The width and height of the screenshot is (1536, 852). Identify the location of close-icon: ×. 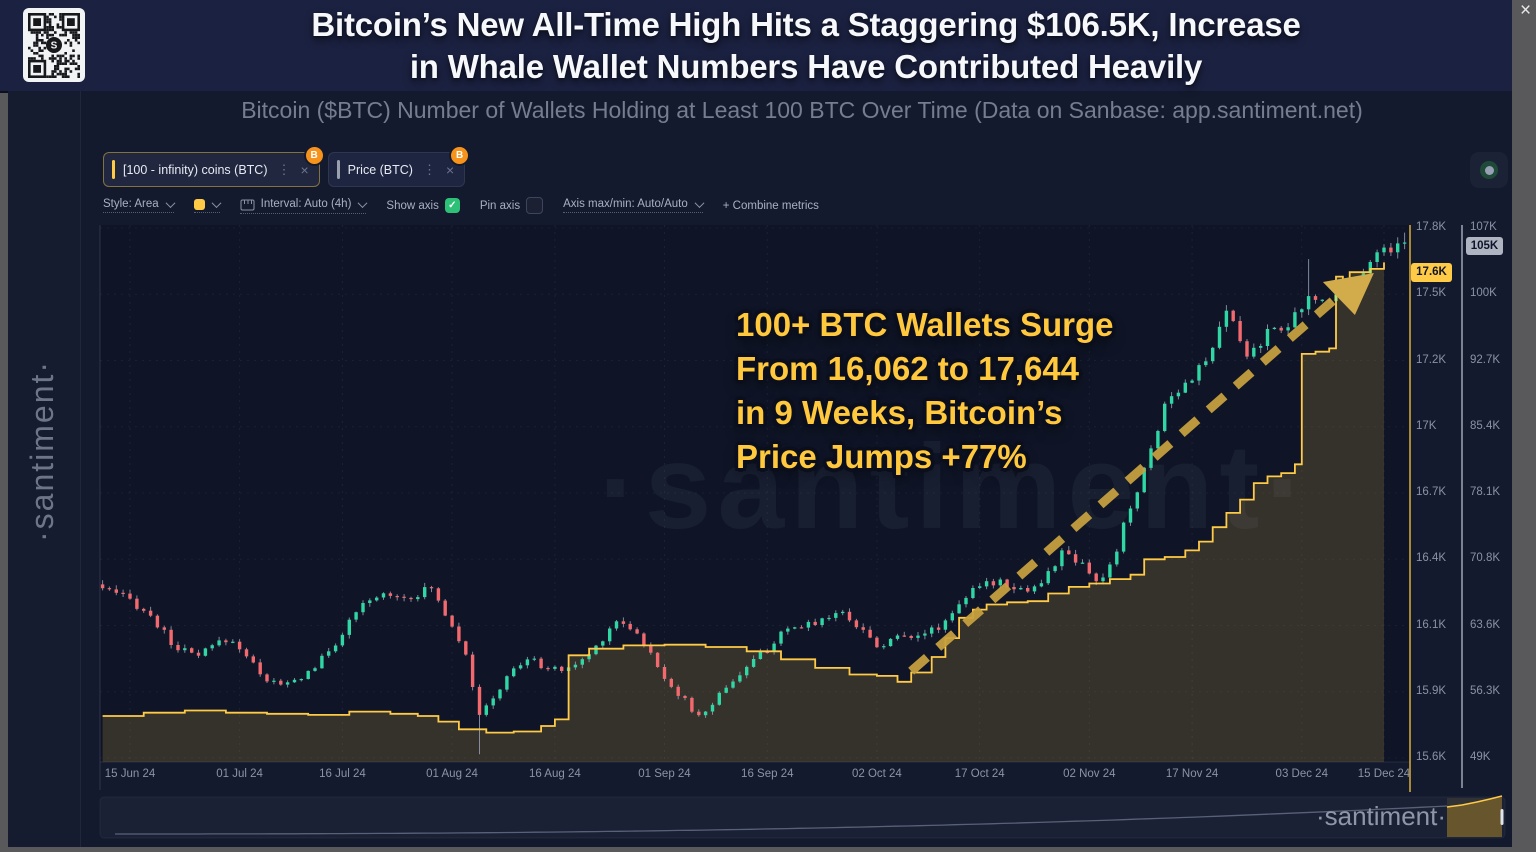
(1525, 10).